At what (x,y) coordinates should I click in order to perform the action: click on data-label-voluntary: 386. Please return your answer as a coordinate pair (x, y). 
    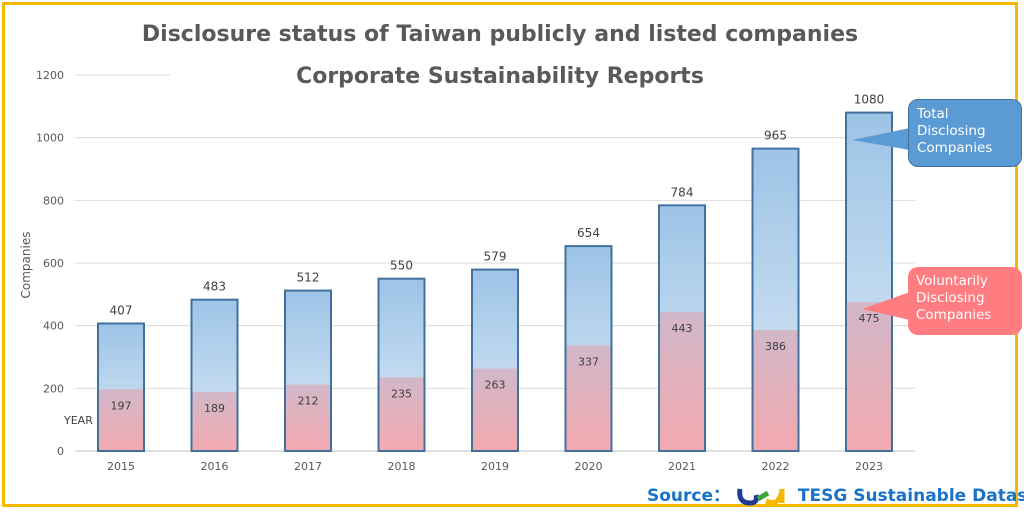
    Looking at the image, I should click on (775, 346).